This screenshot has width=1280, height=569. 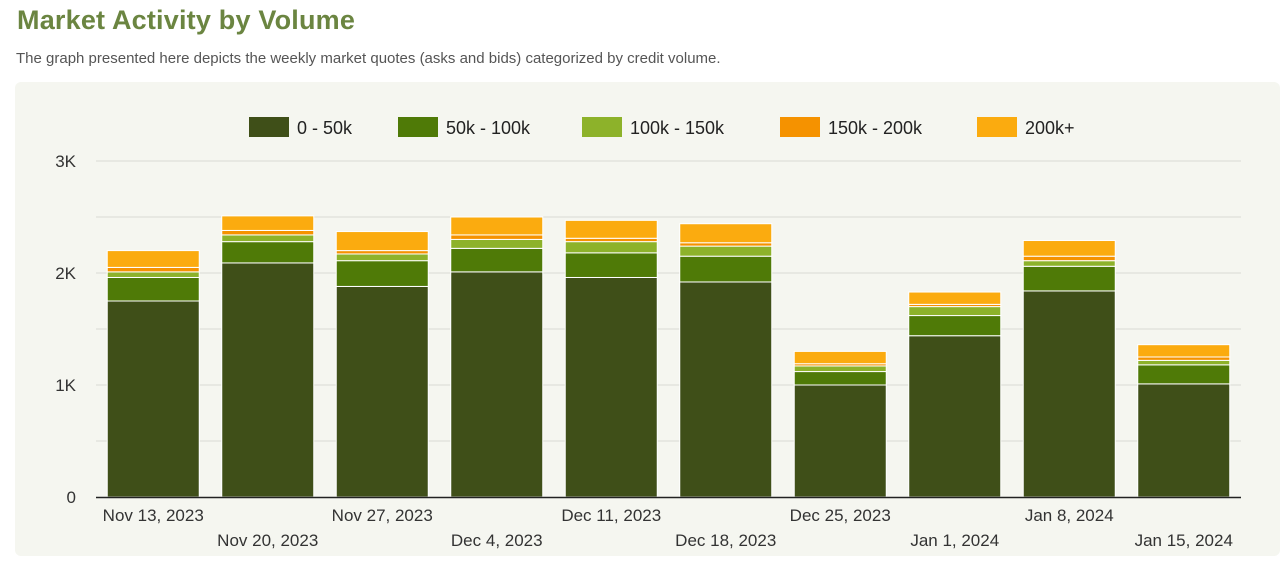 I want to click on bar-group-jan-1-2024, so click(x=955, y=394).